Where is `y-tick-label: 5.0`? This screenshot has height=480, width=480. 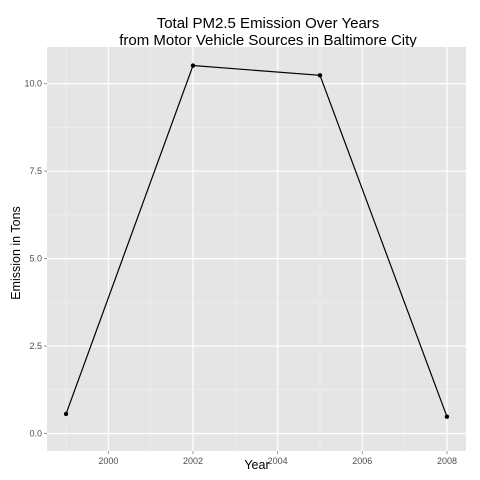 y-tick-label: 5.0 is located at coordinates (35, 259).